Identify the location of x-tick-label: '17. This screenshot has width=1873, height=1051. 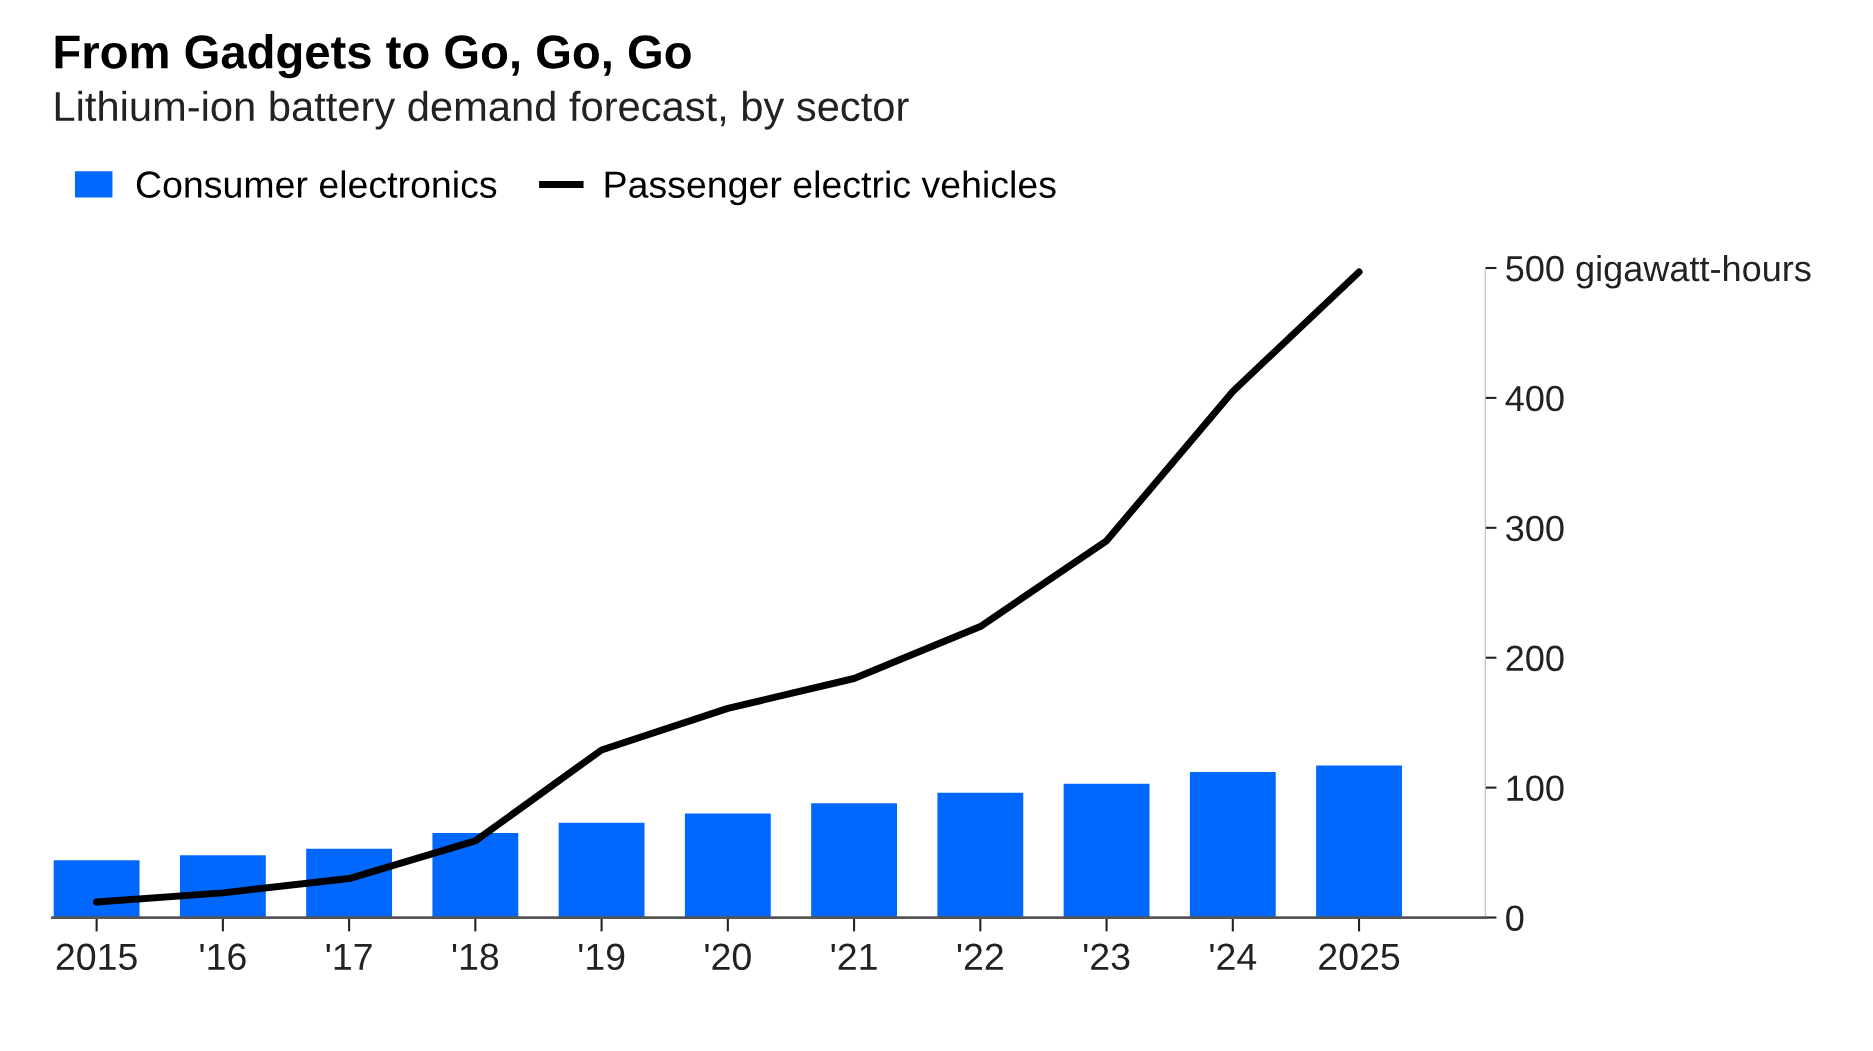
(349, 956).